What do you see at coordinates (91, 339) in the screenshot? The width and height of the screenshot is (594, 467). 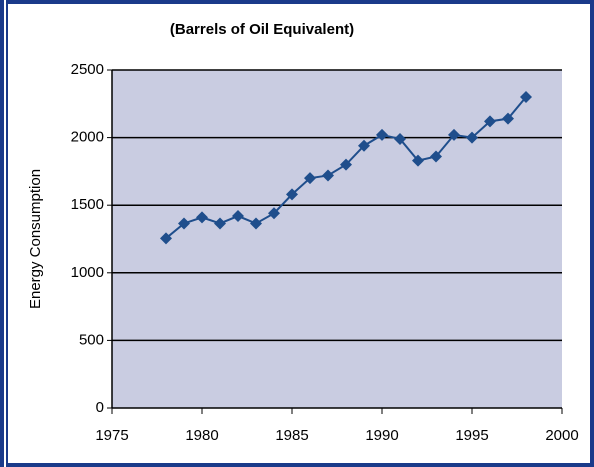 I see `y-tick-label: 500` at bounding box center [91, 339].